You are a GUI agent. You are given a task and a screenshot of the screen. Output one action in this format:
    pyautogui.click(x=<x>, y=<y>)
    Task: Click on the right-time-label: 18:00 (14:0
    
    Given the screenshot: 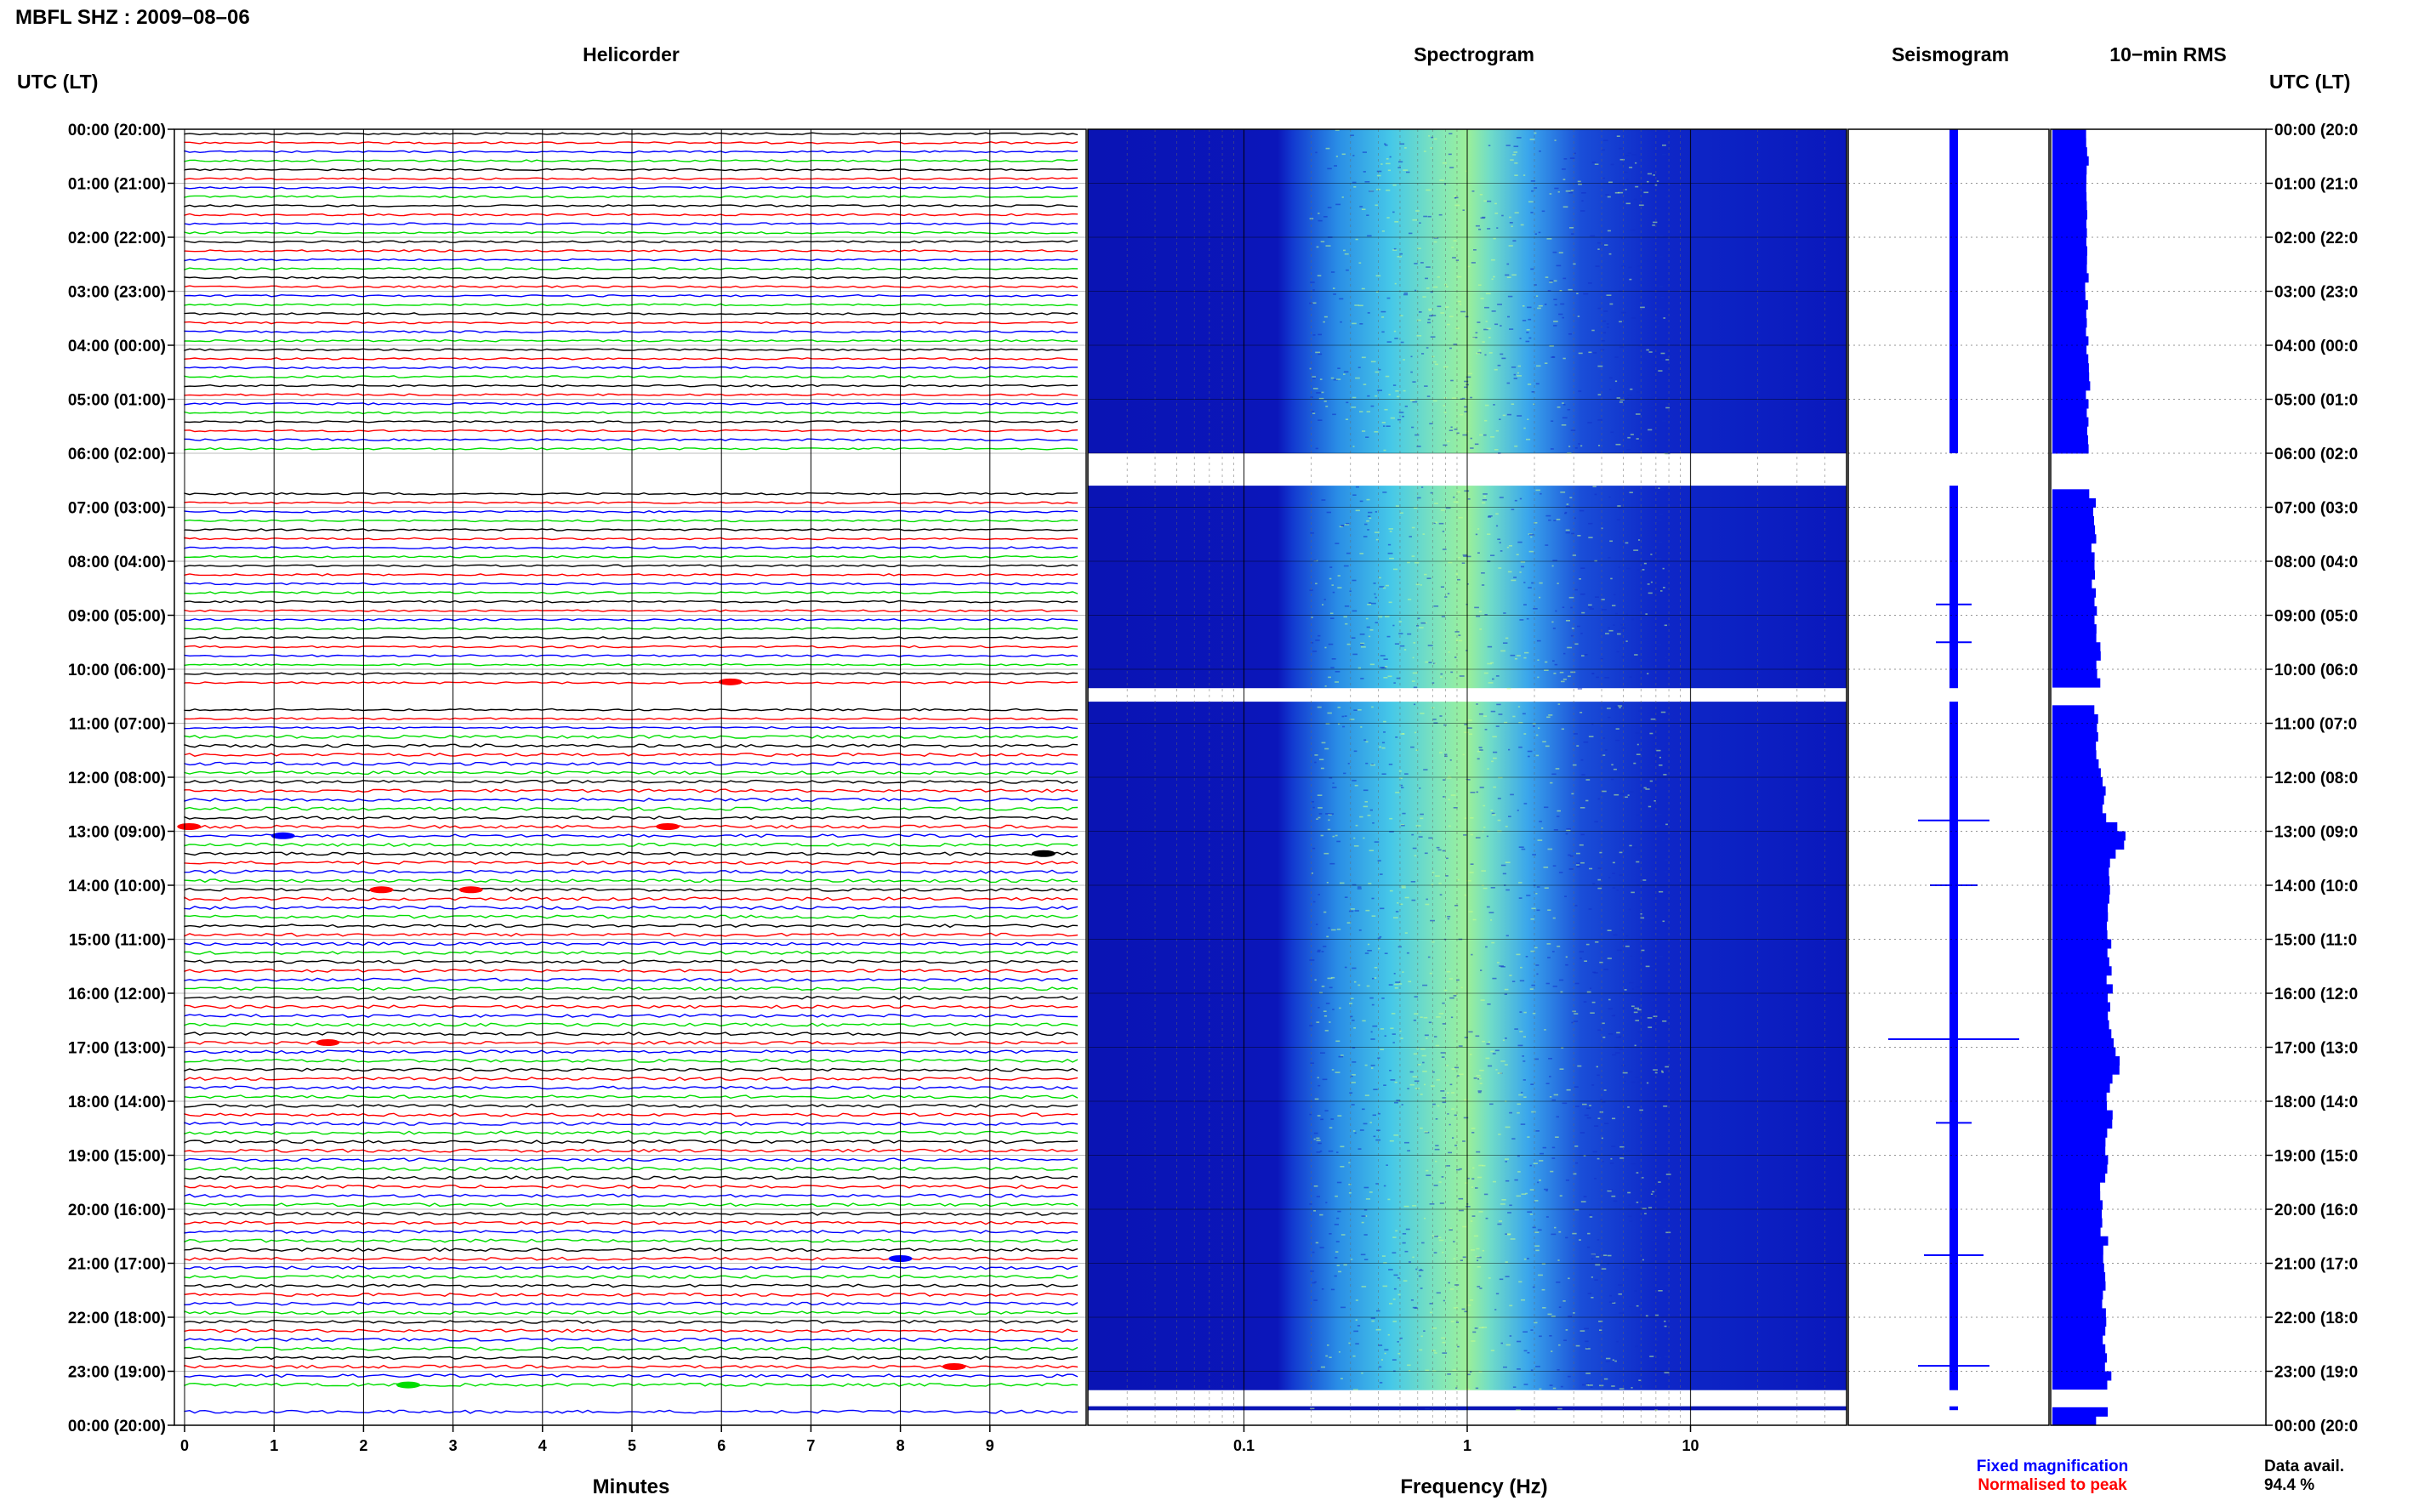 What is the action you would take?
    pyautogui.click(x=2316, y=1102)
    